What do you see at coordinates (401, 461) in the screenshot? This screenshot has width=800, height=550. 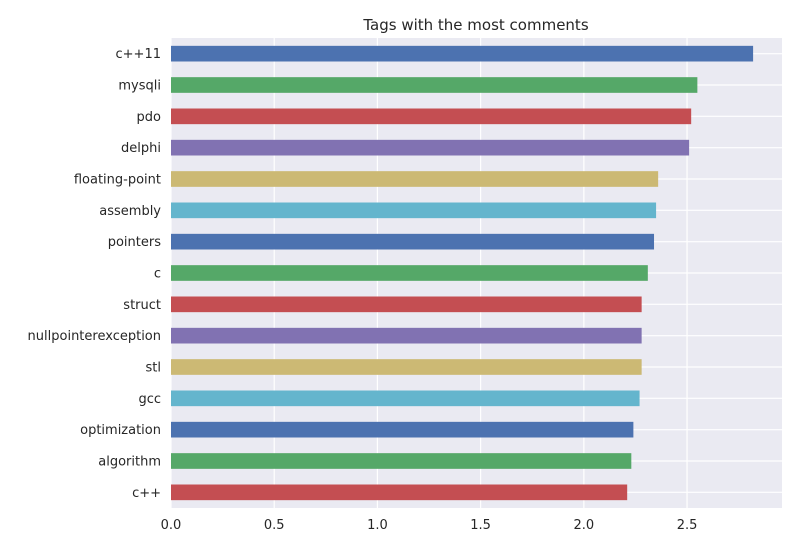 I see `bar-algorithm` at bounding box center [401, 461].